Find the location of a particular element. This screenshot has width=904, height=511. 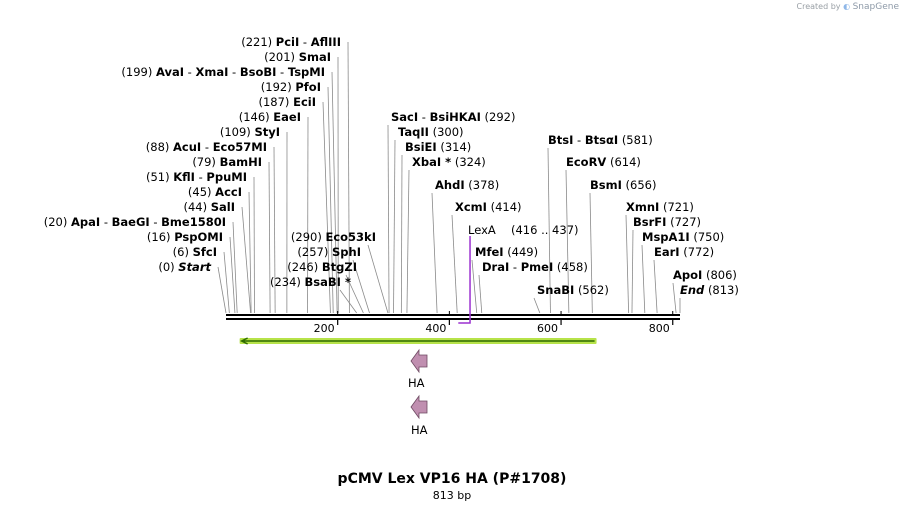

cut-position: (449) is located at coordinates (522, 252).